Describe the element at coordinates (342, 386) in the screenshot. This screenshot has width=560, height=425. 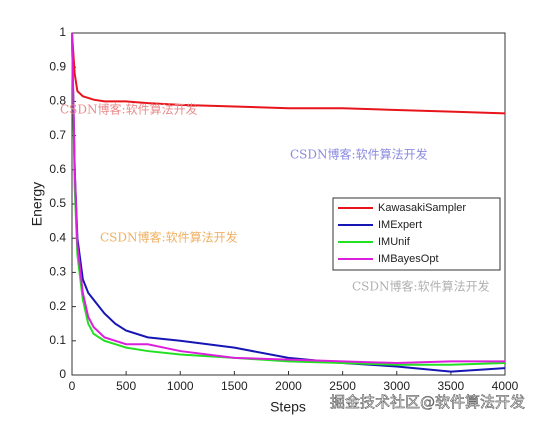
I see `x-tick-label: 2500` at that location.